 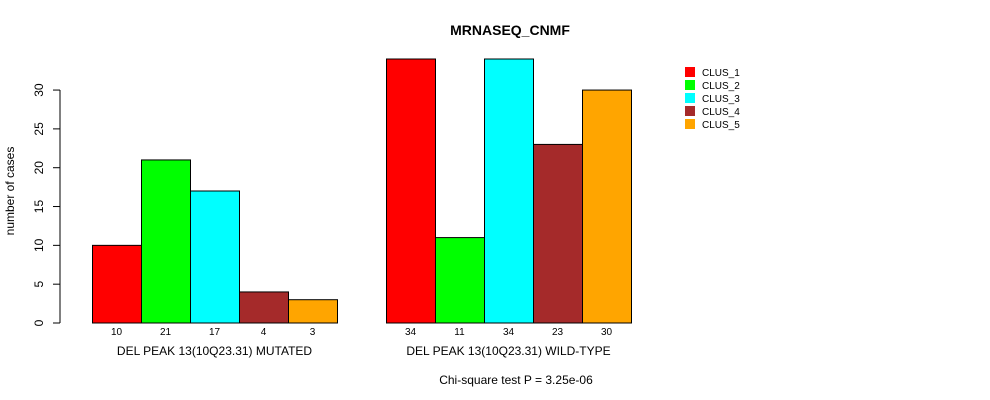 What do you see at coordinates (459, 332) in the screenshot?
I see `bar-value-label: 11` at bounding box center [459, 332].